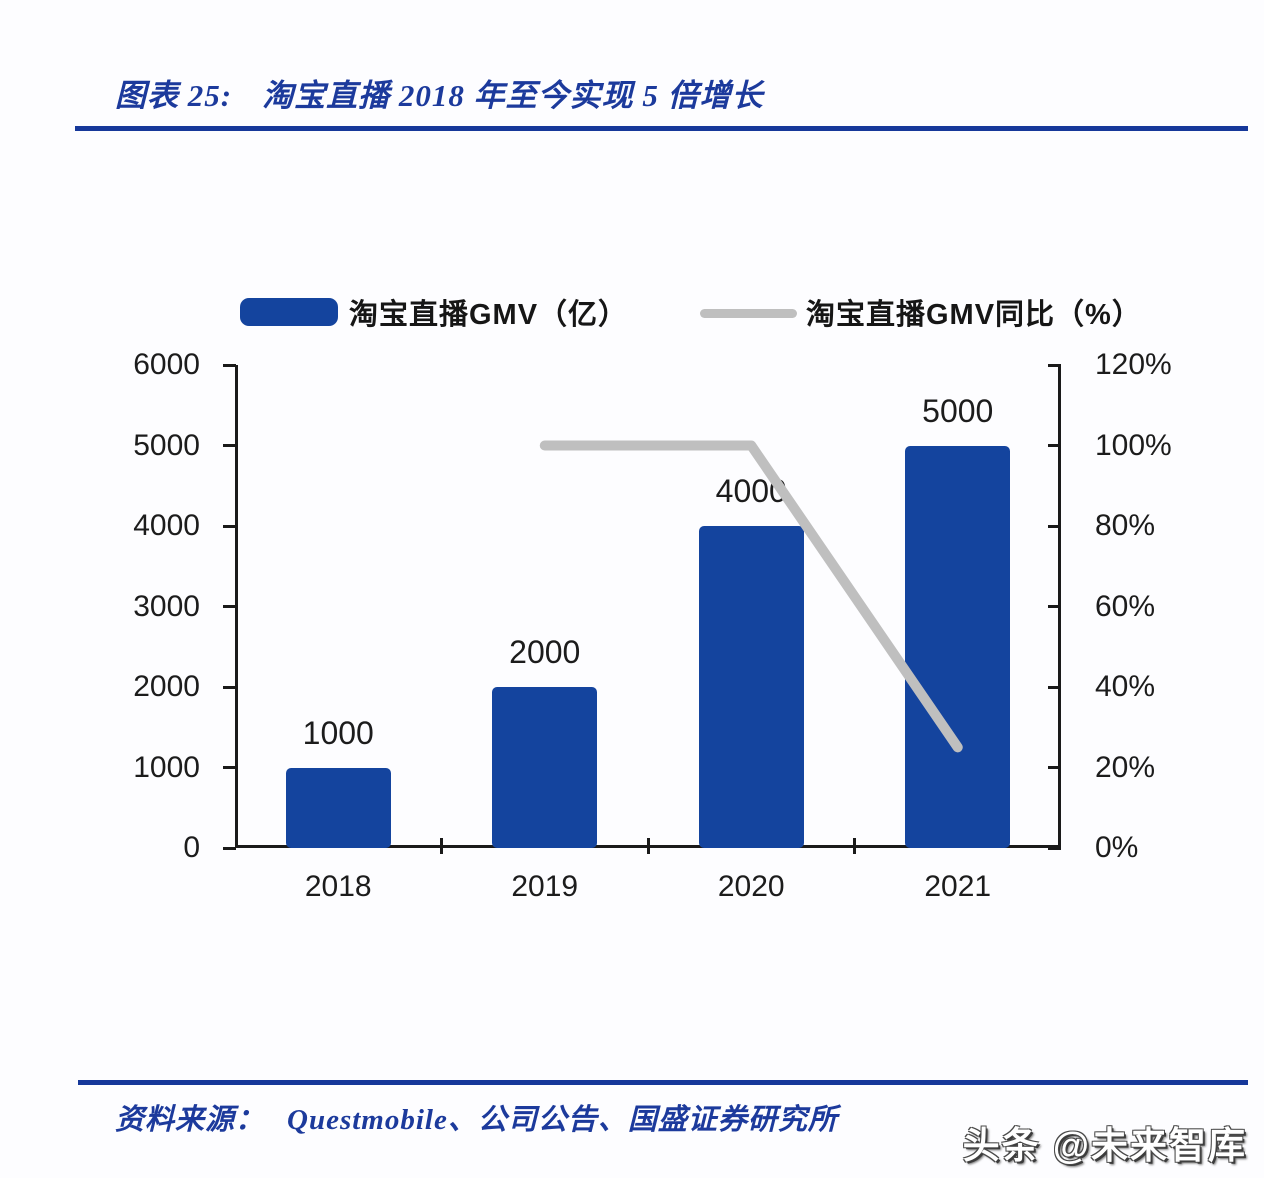 The image size is (1264, 1178). I want to click on right-axis-label: 40%, so click(1125, 686).